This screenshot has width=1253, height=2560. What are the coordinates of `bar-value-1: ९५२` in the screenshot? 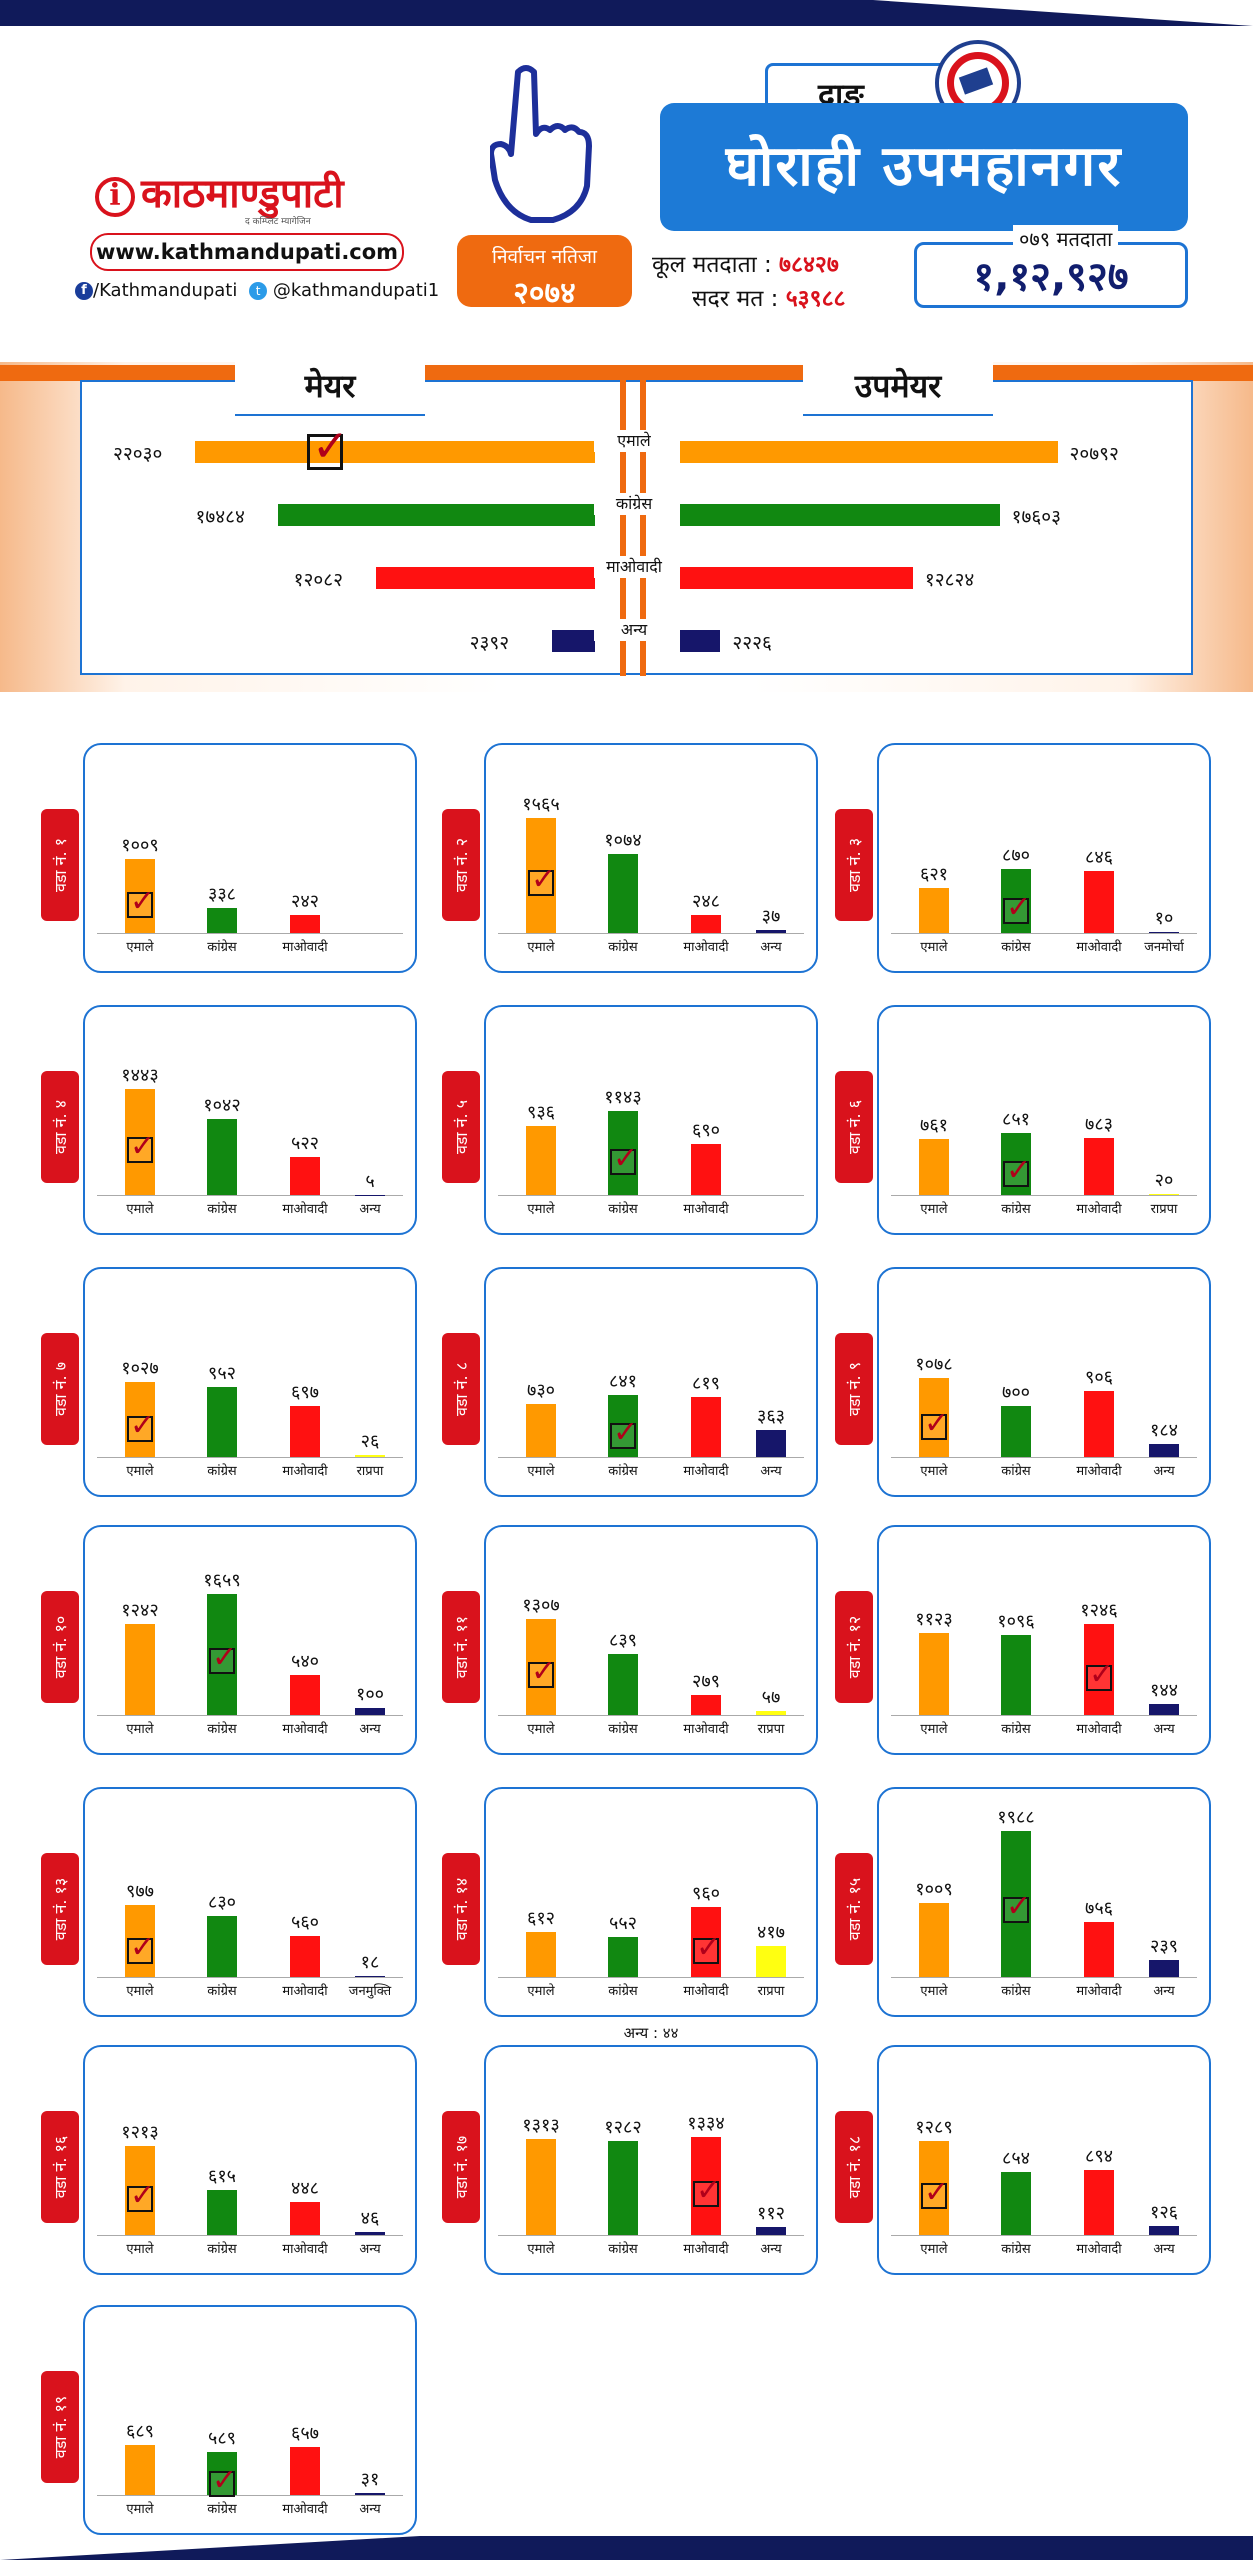 It's located at (222, 1374).